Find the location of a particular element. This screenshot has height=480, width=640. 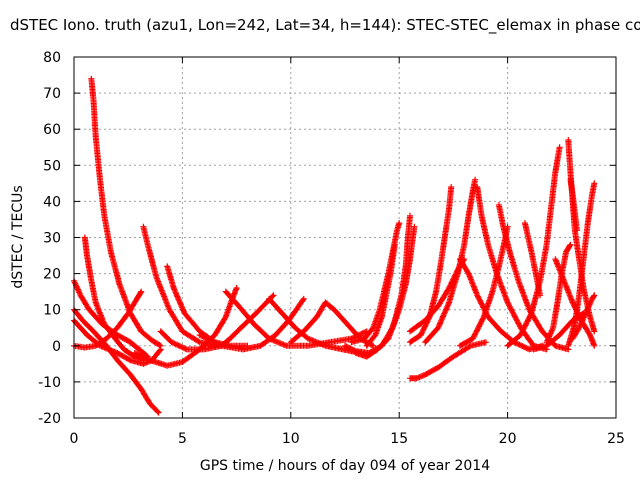

series-pass-s is located at coordinates (448, 360).